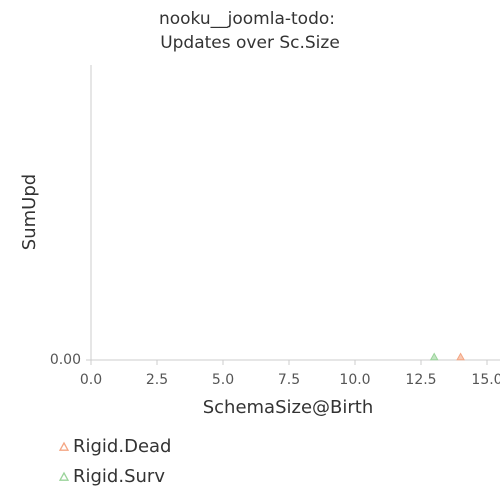 The image size is (500, 500). What do you see at coordinates (485, 380) in the screenshot?
I see `x-tick-label: 15.0` at bounding box center [485, 380].